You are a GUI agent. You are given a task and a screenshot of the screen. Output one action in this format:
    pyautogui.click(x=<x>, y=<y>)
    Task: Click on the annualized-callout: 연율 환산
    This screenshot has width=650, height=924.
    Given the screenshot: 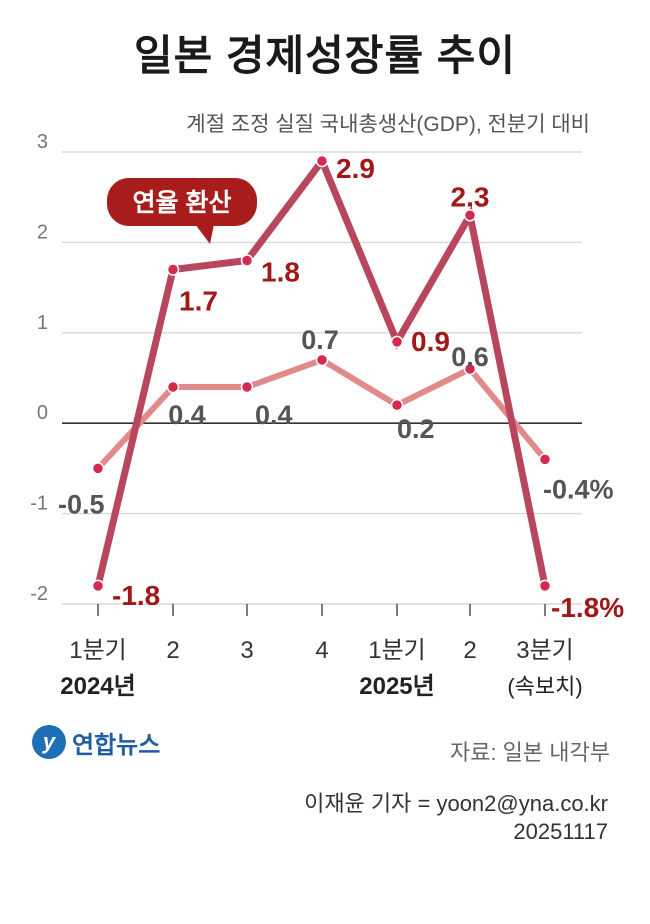 What is the action you would take?
    pyautogui.click(x=182, y=211)
    